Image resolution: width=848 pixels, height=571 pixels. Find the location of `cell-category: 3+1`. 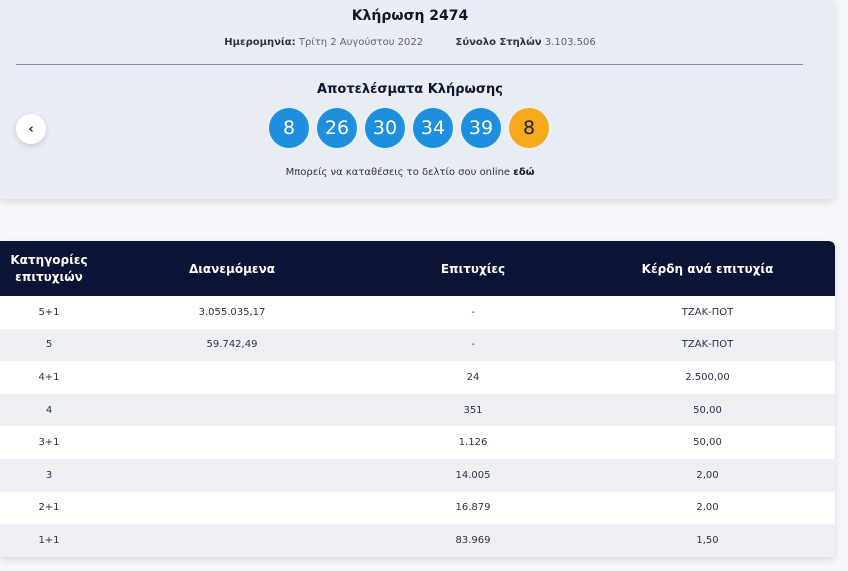

cell-category: 3+1 is located at coordinates (49, 443).